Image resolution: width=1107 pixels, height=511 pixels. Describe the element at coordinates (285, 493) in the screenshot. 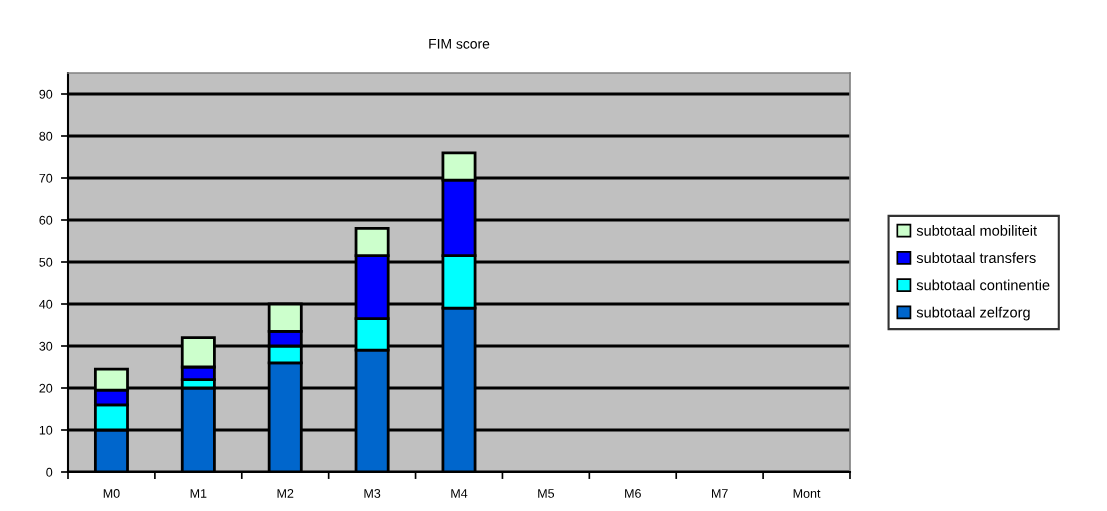

I see `x-tick-label: M2` at that location.